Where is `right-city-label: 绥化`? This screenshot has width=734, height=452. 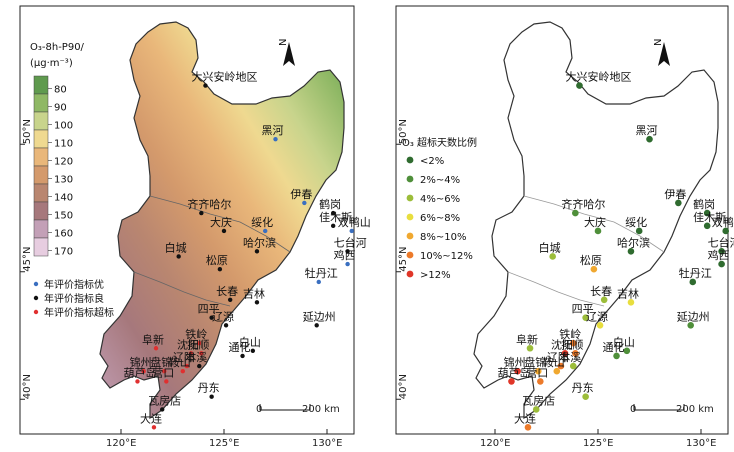 right-city-label: 绥化 is located at coordinates (636, 222).